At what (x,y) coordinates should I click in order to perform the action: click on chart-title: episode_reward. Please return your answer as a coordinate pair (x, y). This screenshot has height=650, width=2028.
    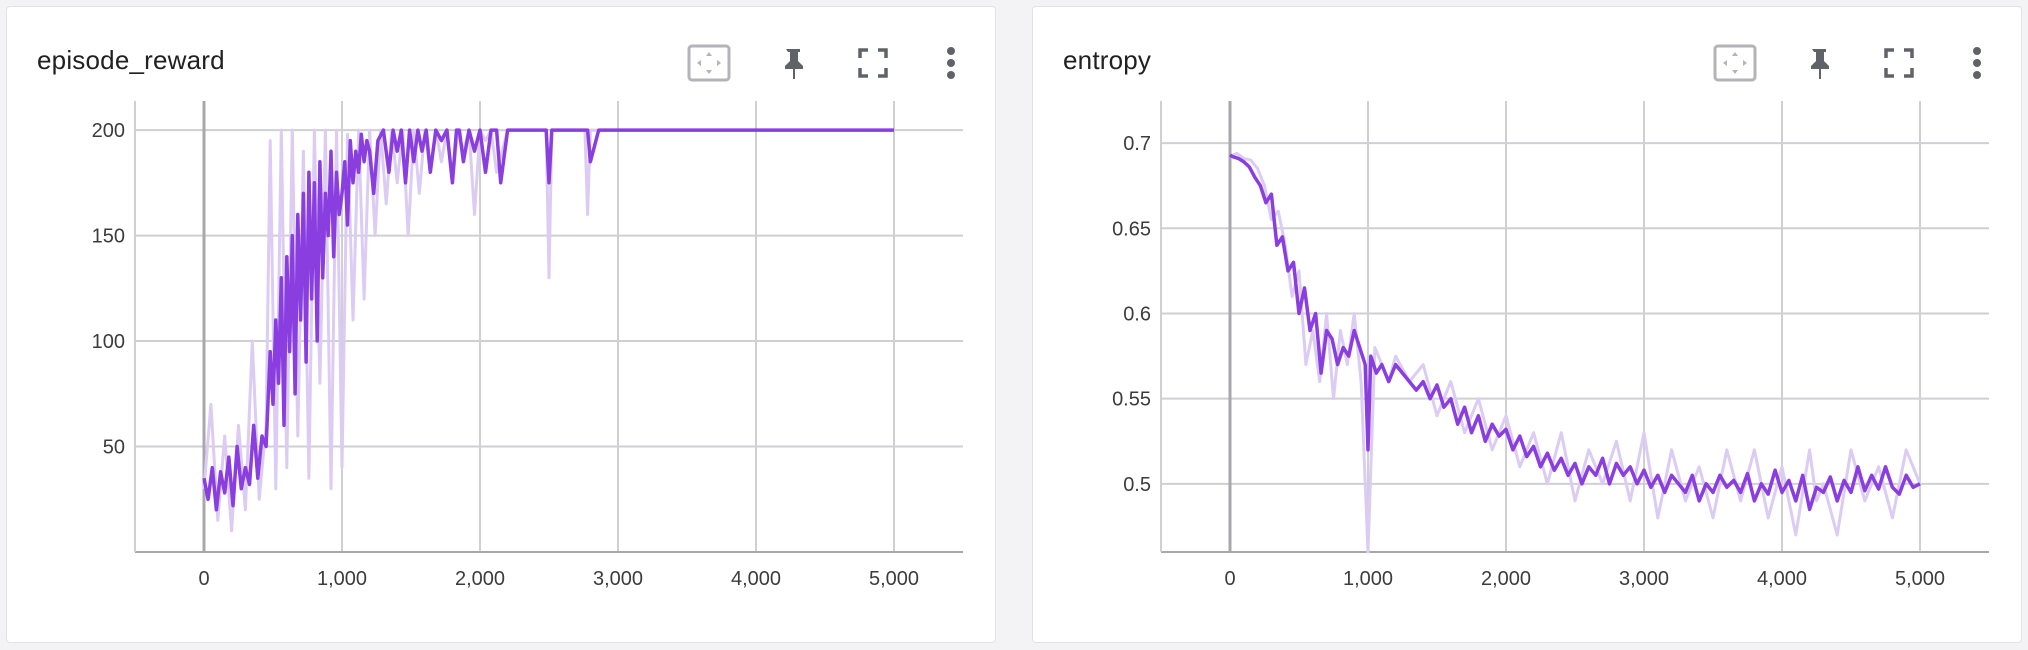
    Looking at the image, I should click on (131, 60).